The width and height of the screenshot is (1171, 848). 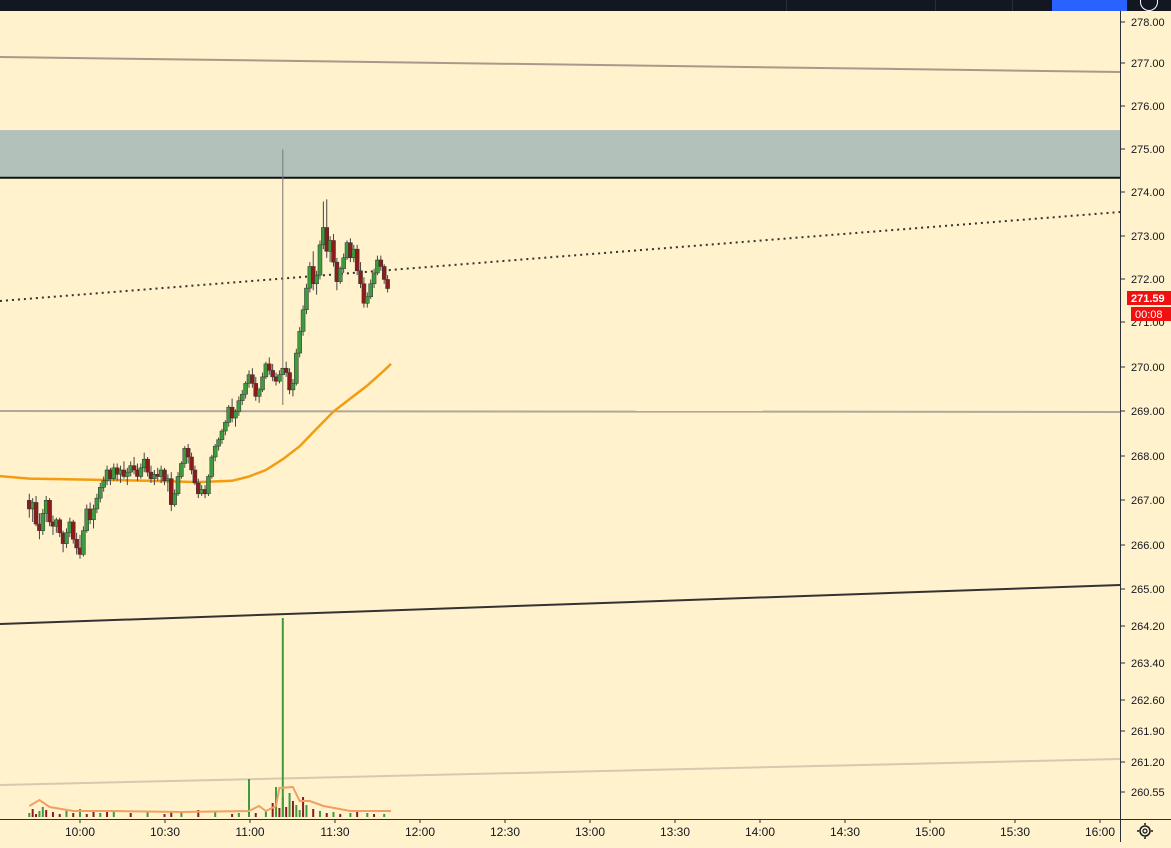 I want to click on price-tick-label: 266.00, so click(x=1148, y=546).